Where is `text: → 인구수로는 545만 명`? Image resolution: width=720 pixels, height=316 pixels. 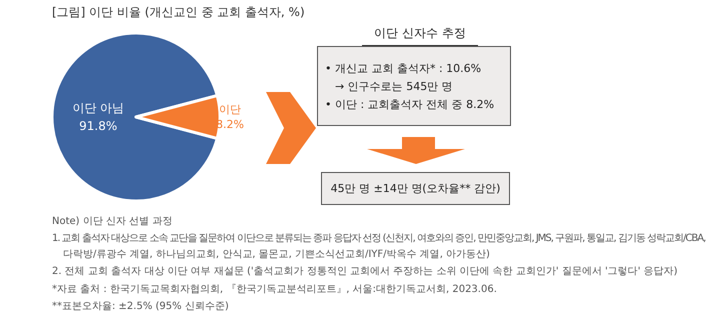 text: → 인구수로는 545만 명 is located at coordinates (394, 86).